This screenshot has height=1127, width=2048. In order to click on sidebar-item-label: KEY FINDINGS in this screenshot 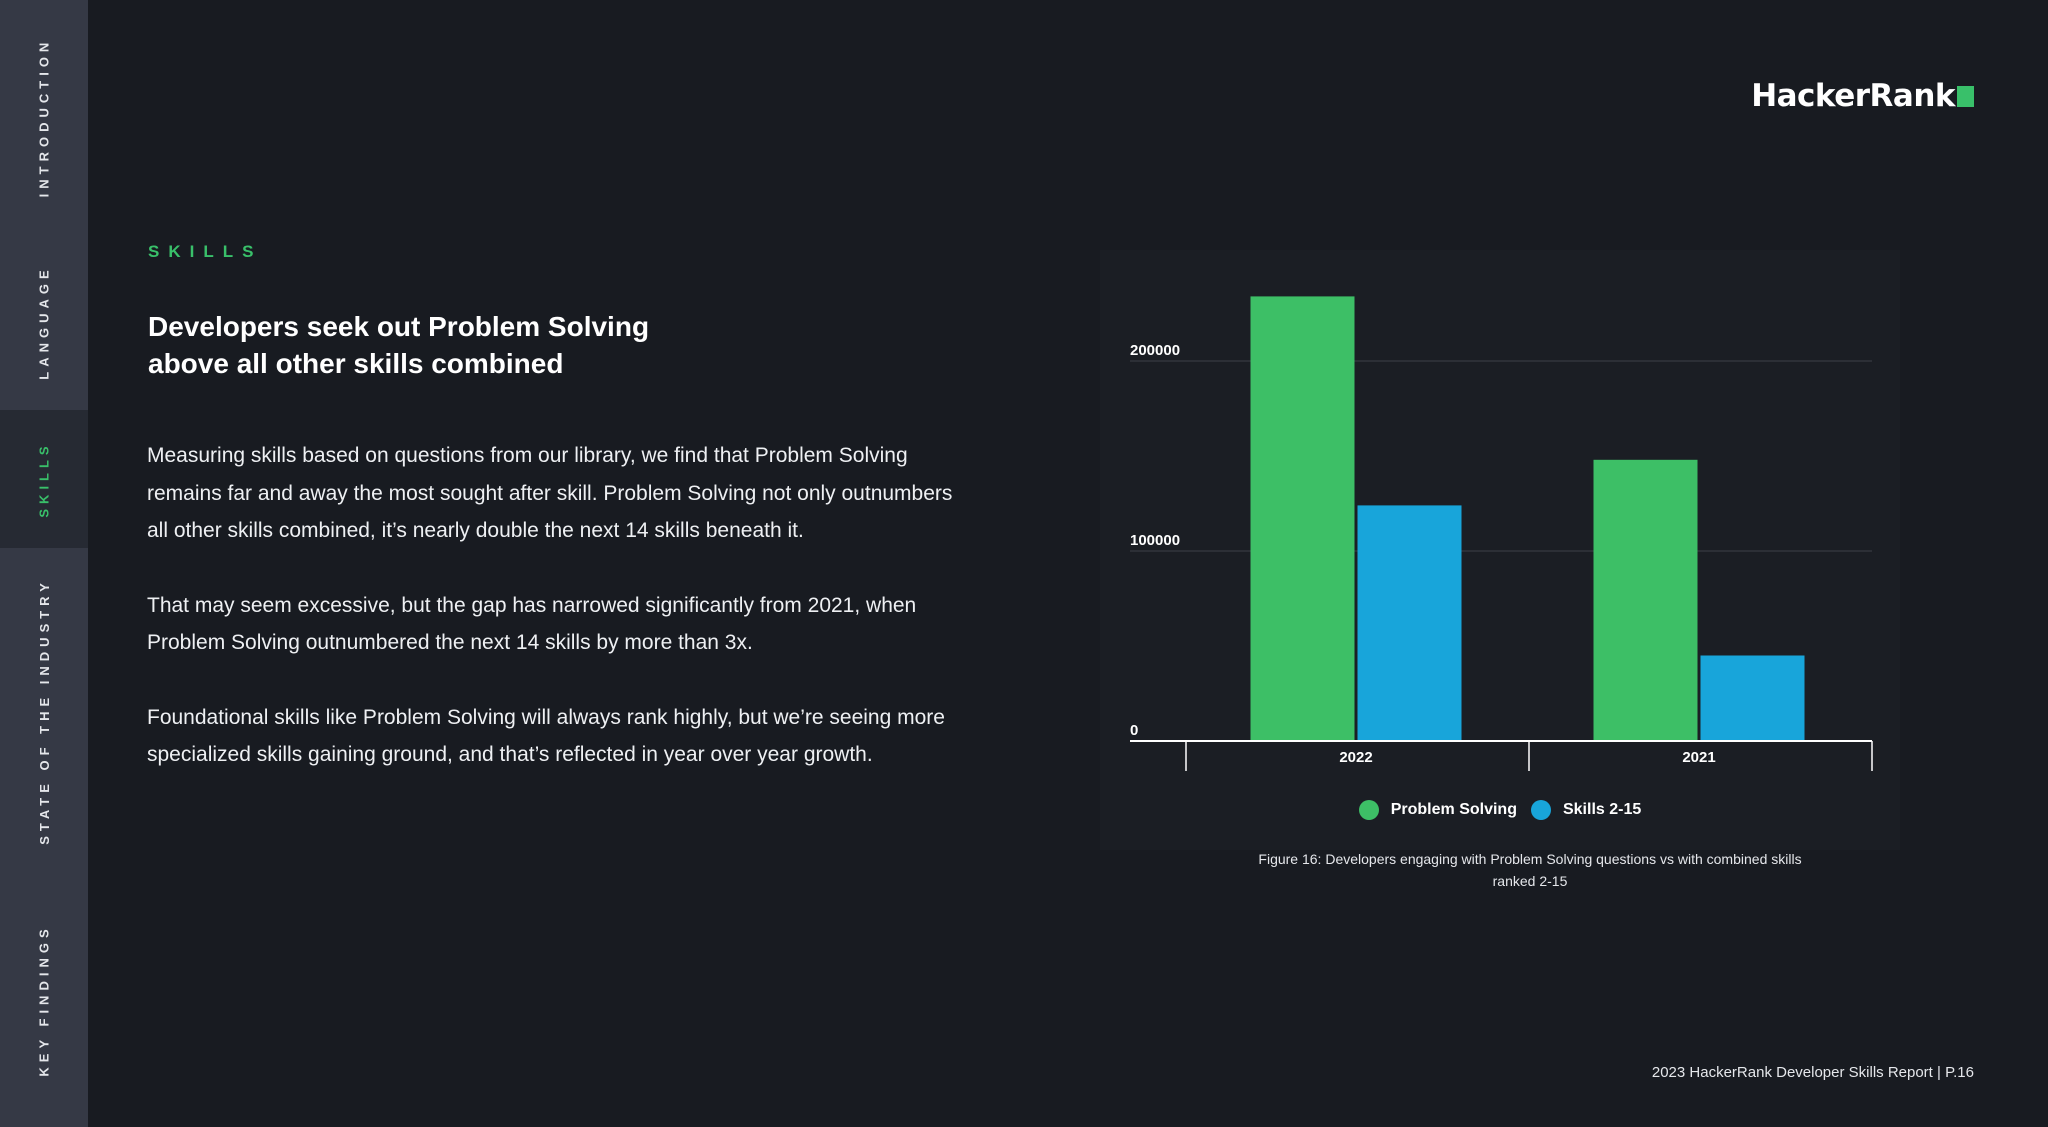, I will do `click(44, 1000)`.